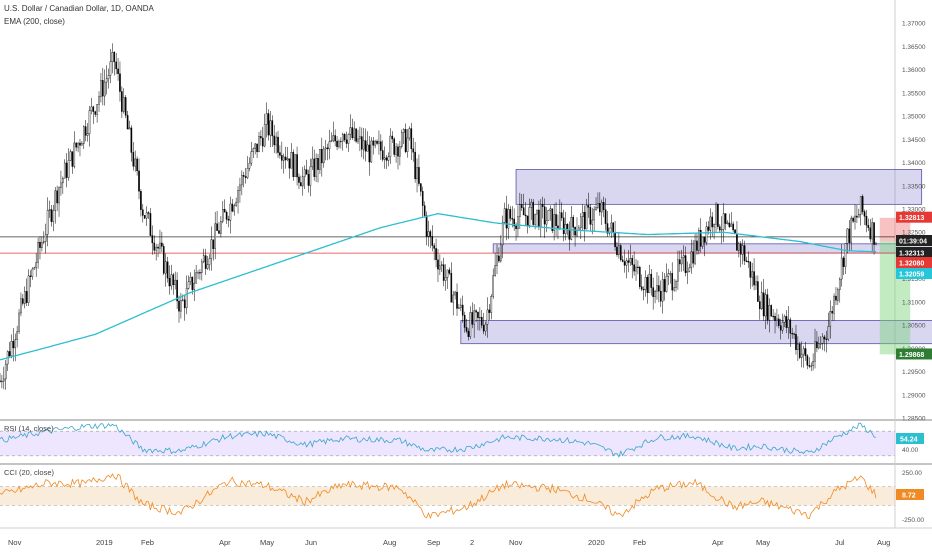 Image resolution: width=932 pixels, height=555 pixels. Describe the element at coordinates (447, 496) in the screenshot. I see `cci-band` at that location.